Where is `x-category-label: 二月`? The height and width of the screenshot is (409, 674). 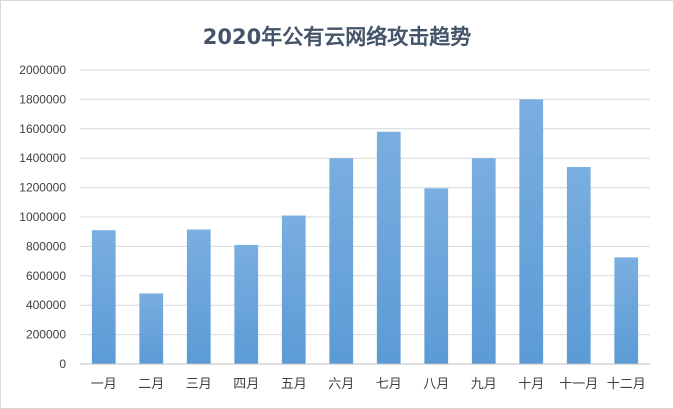 x-category-label: 二月 is located at coordinates (151, 384).